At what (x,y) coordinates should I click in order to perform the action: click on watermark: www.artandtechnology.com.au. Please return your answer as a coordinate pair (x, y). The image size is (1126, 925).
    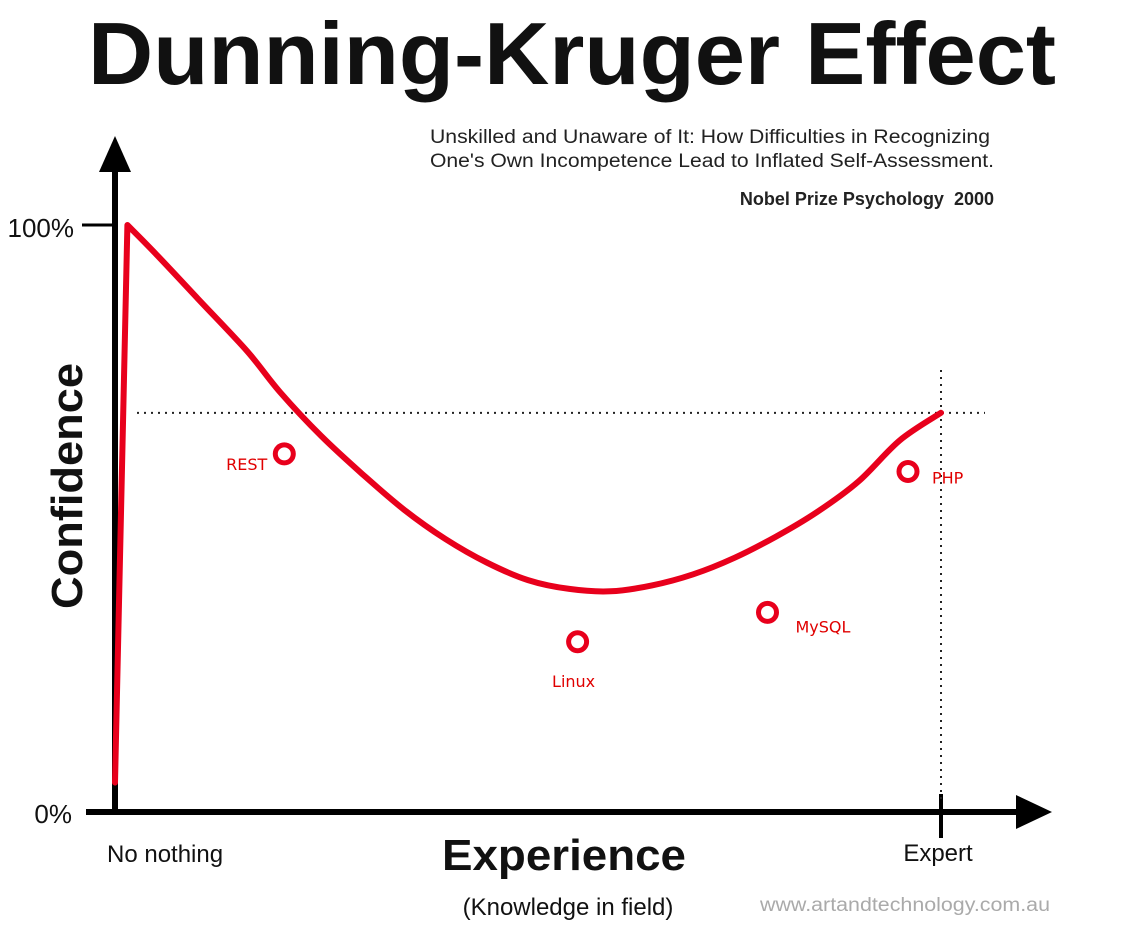
    Looking at the image, I should click on (904, 905).